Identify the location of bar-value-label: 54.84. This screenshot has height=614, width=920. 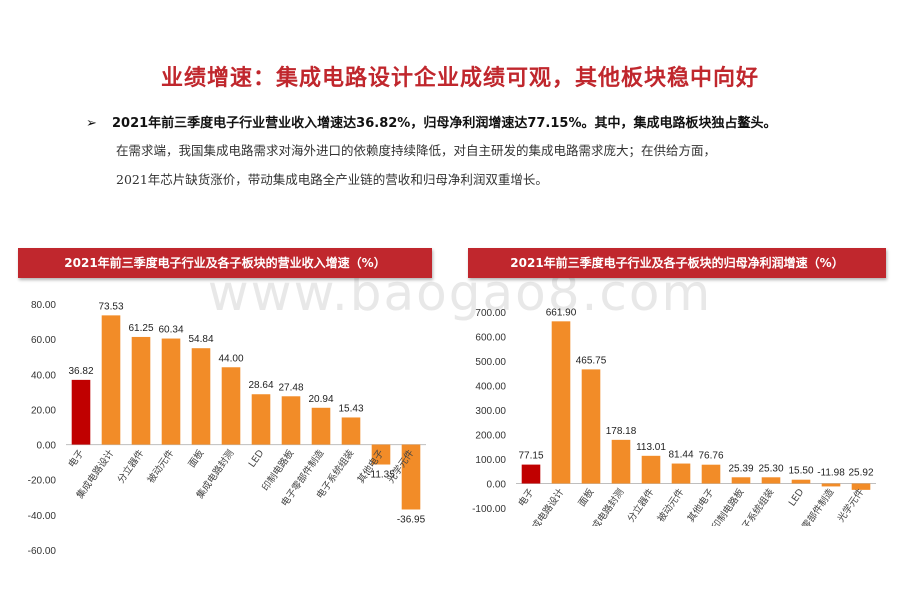
(200, 339).